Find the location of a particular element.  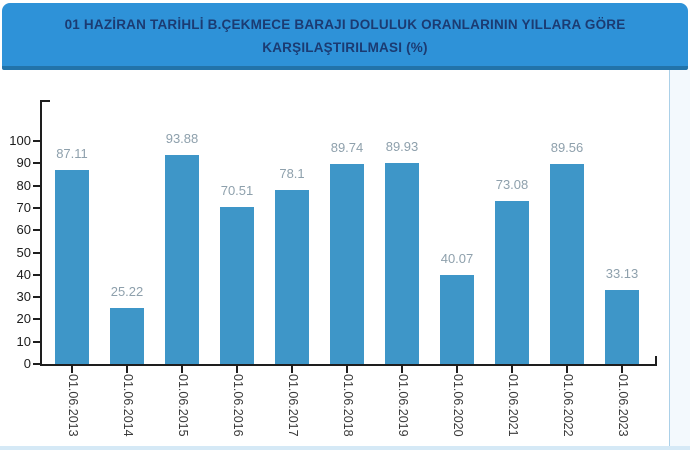

bar-value-label: 93.88 is located at coordinates (182, 138).